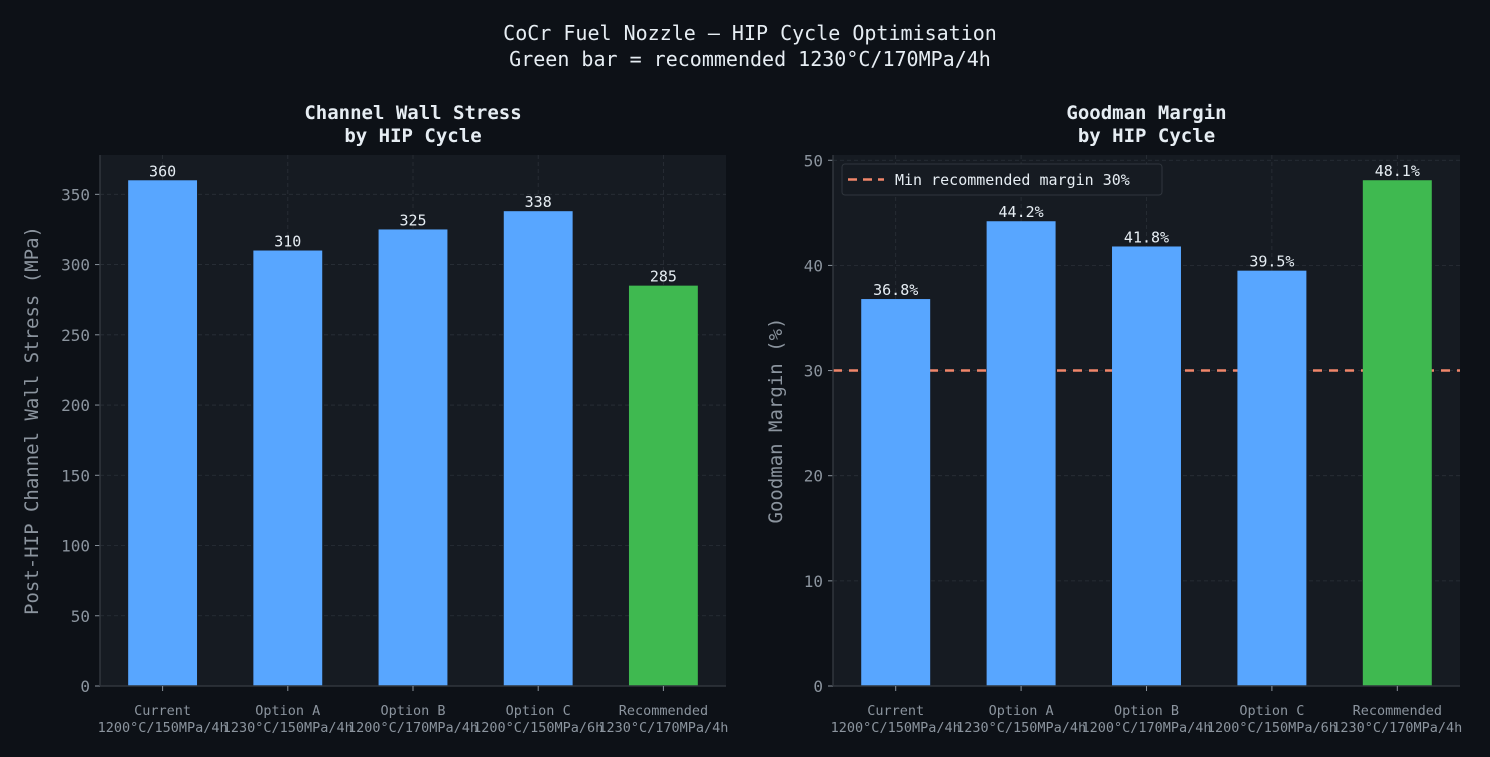 The image size is (1490, 757). I want to click on stress-y-axis-label: Post-HIP Channel Wall Stress (MPa), so click(32, 420).